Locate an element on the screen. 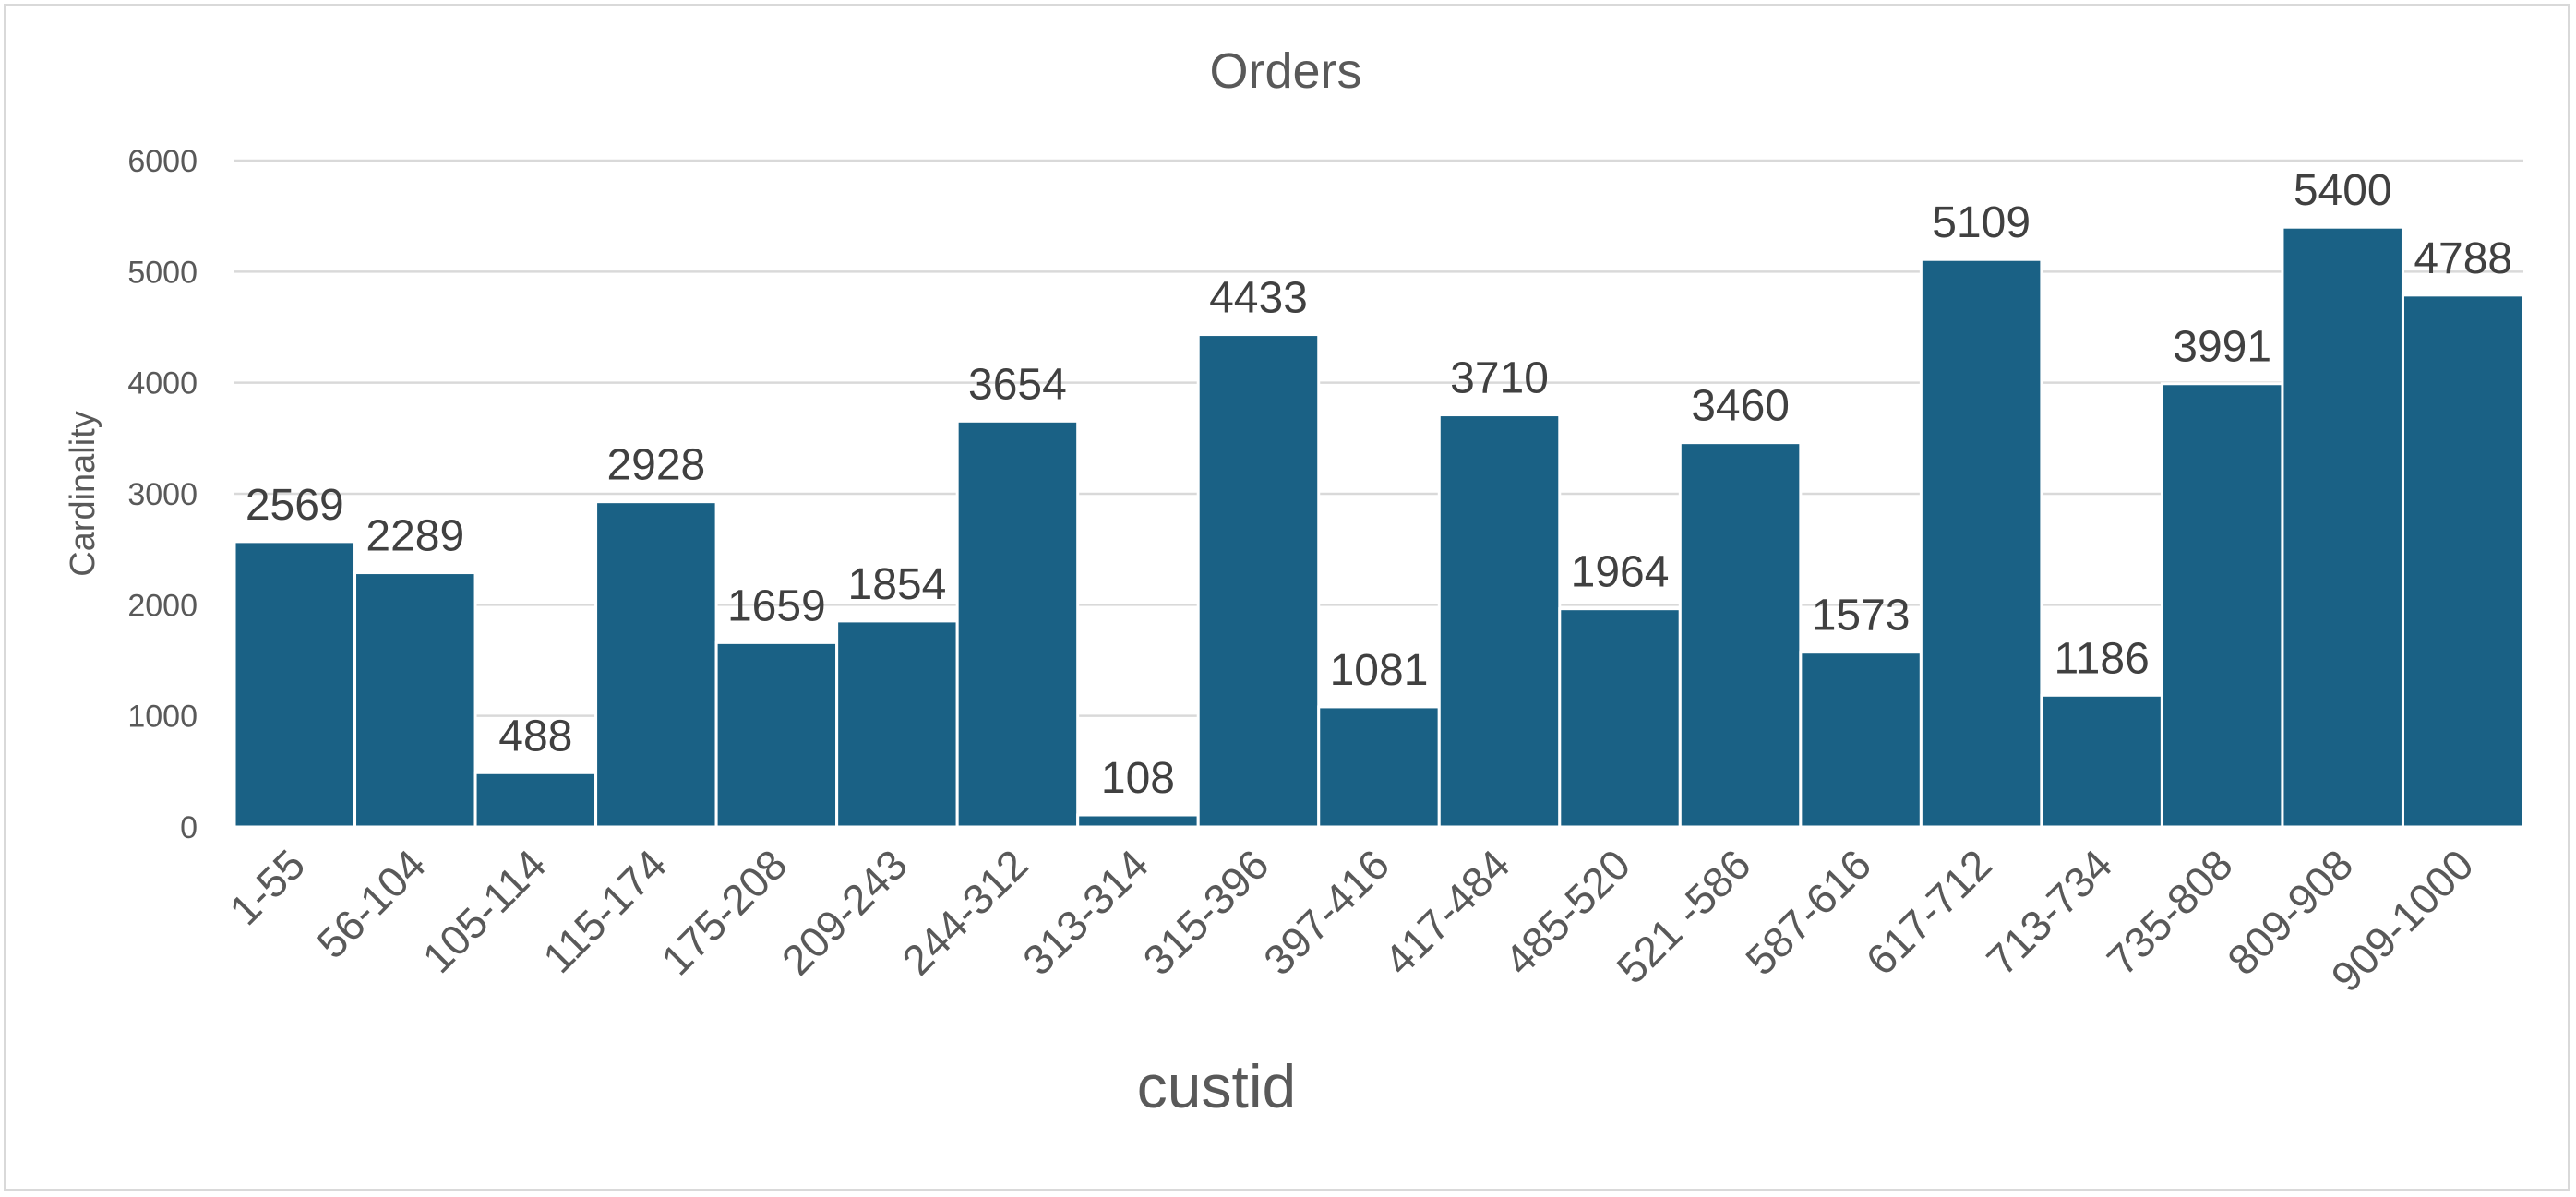  y-tick-label: 2000 is located at coordinates (162, 605).